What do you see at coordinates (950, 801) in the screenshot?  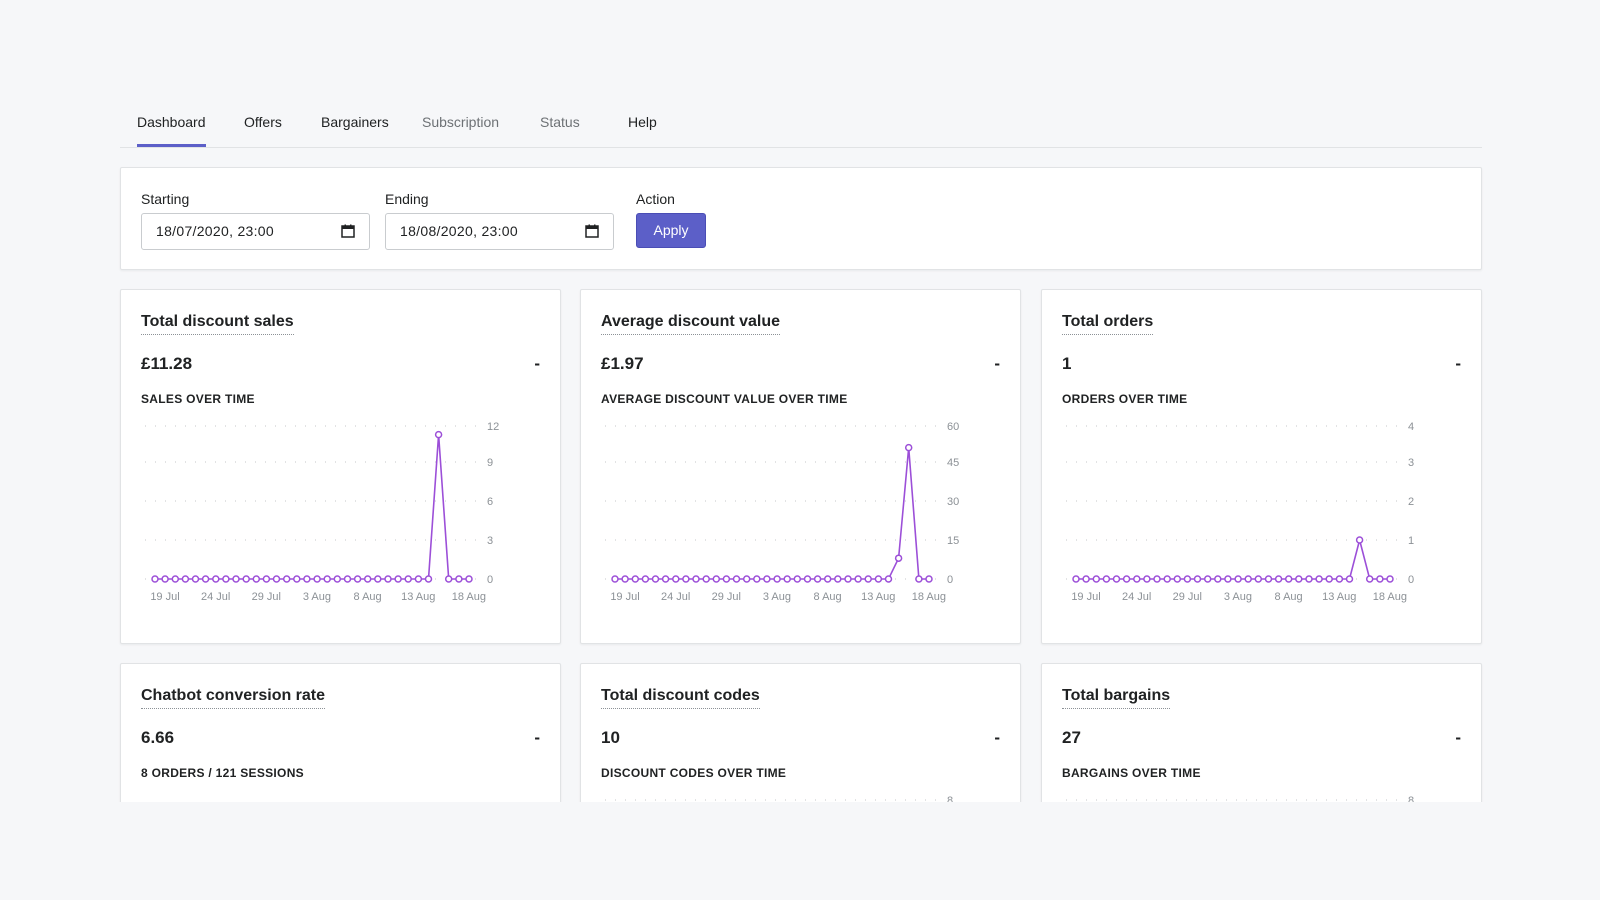 I see `chart-y-tick-label: 8` at bounding box center [950, 801].